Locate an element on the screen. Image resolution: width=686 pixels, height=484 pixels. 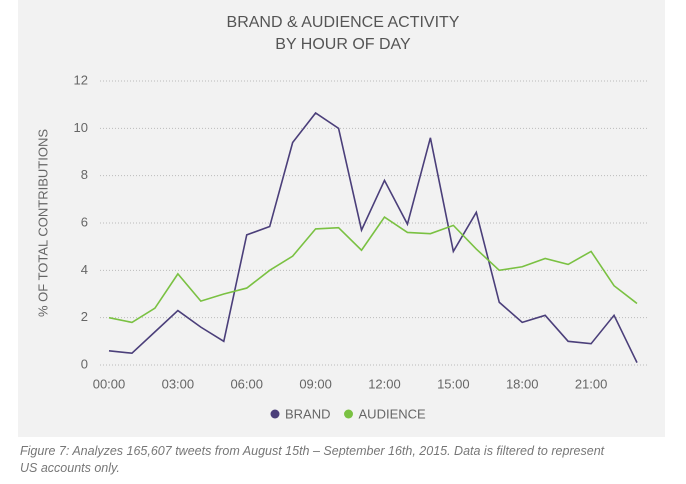
chart-title: BRAND & AUDIENCE ACTIVITY is located at coordinates (343, 22).